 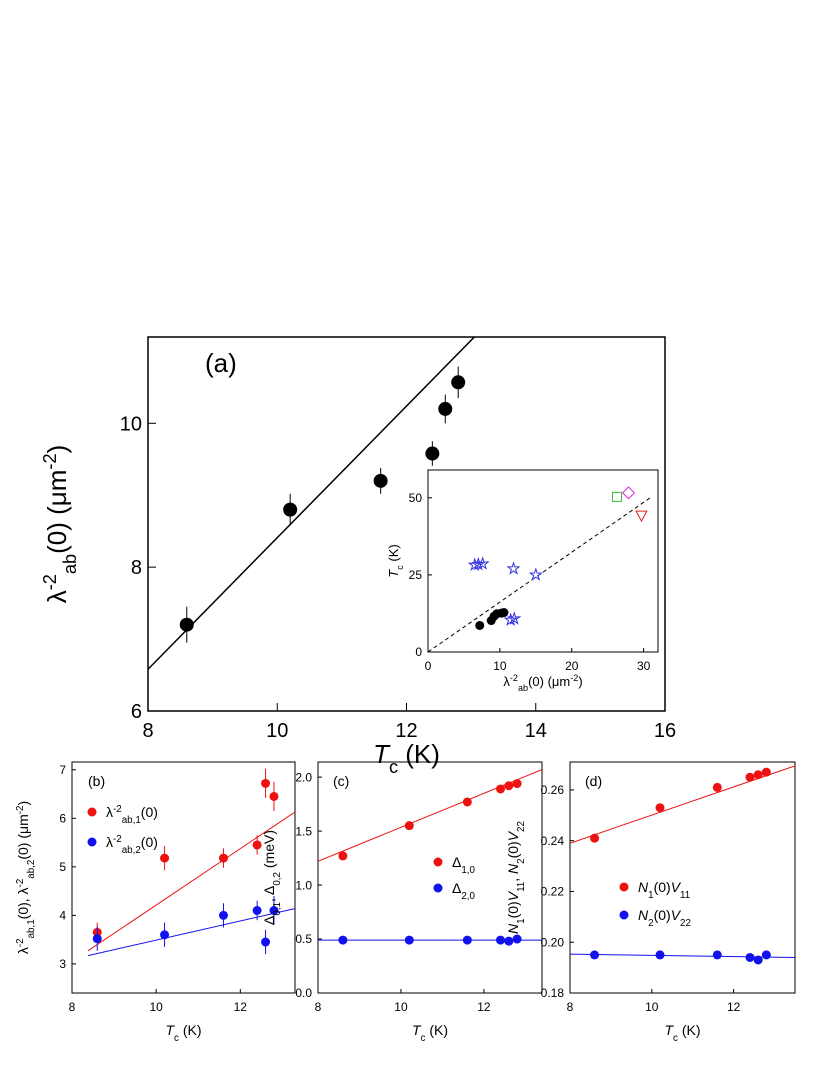 I want to click on text-part: 0,1, so click(x=277, y=909).